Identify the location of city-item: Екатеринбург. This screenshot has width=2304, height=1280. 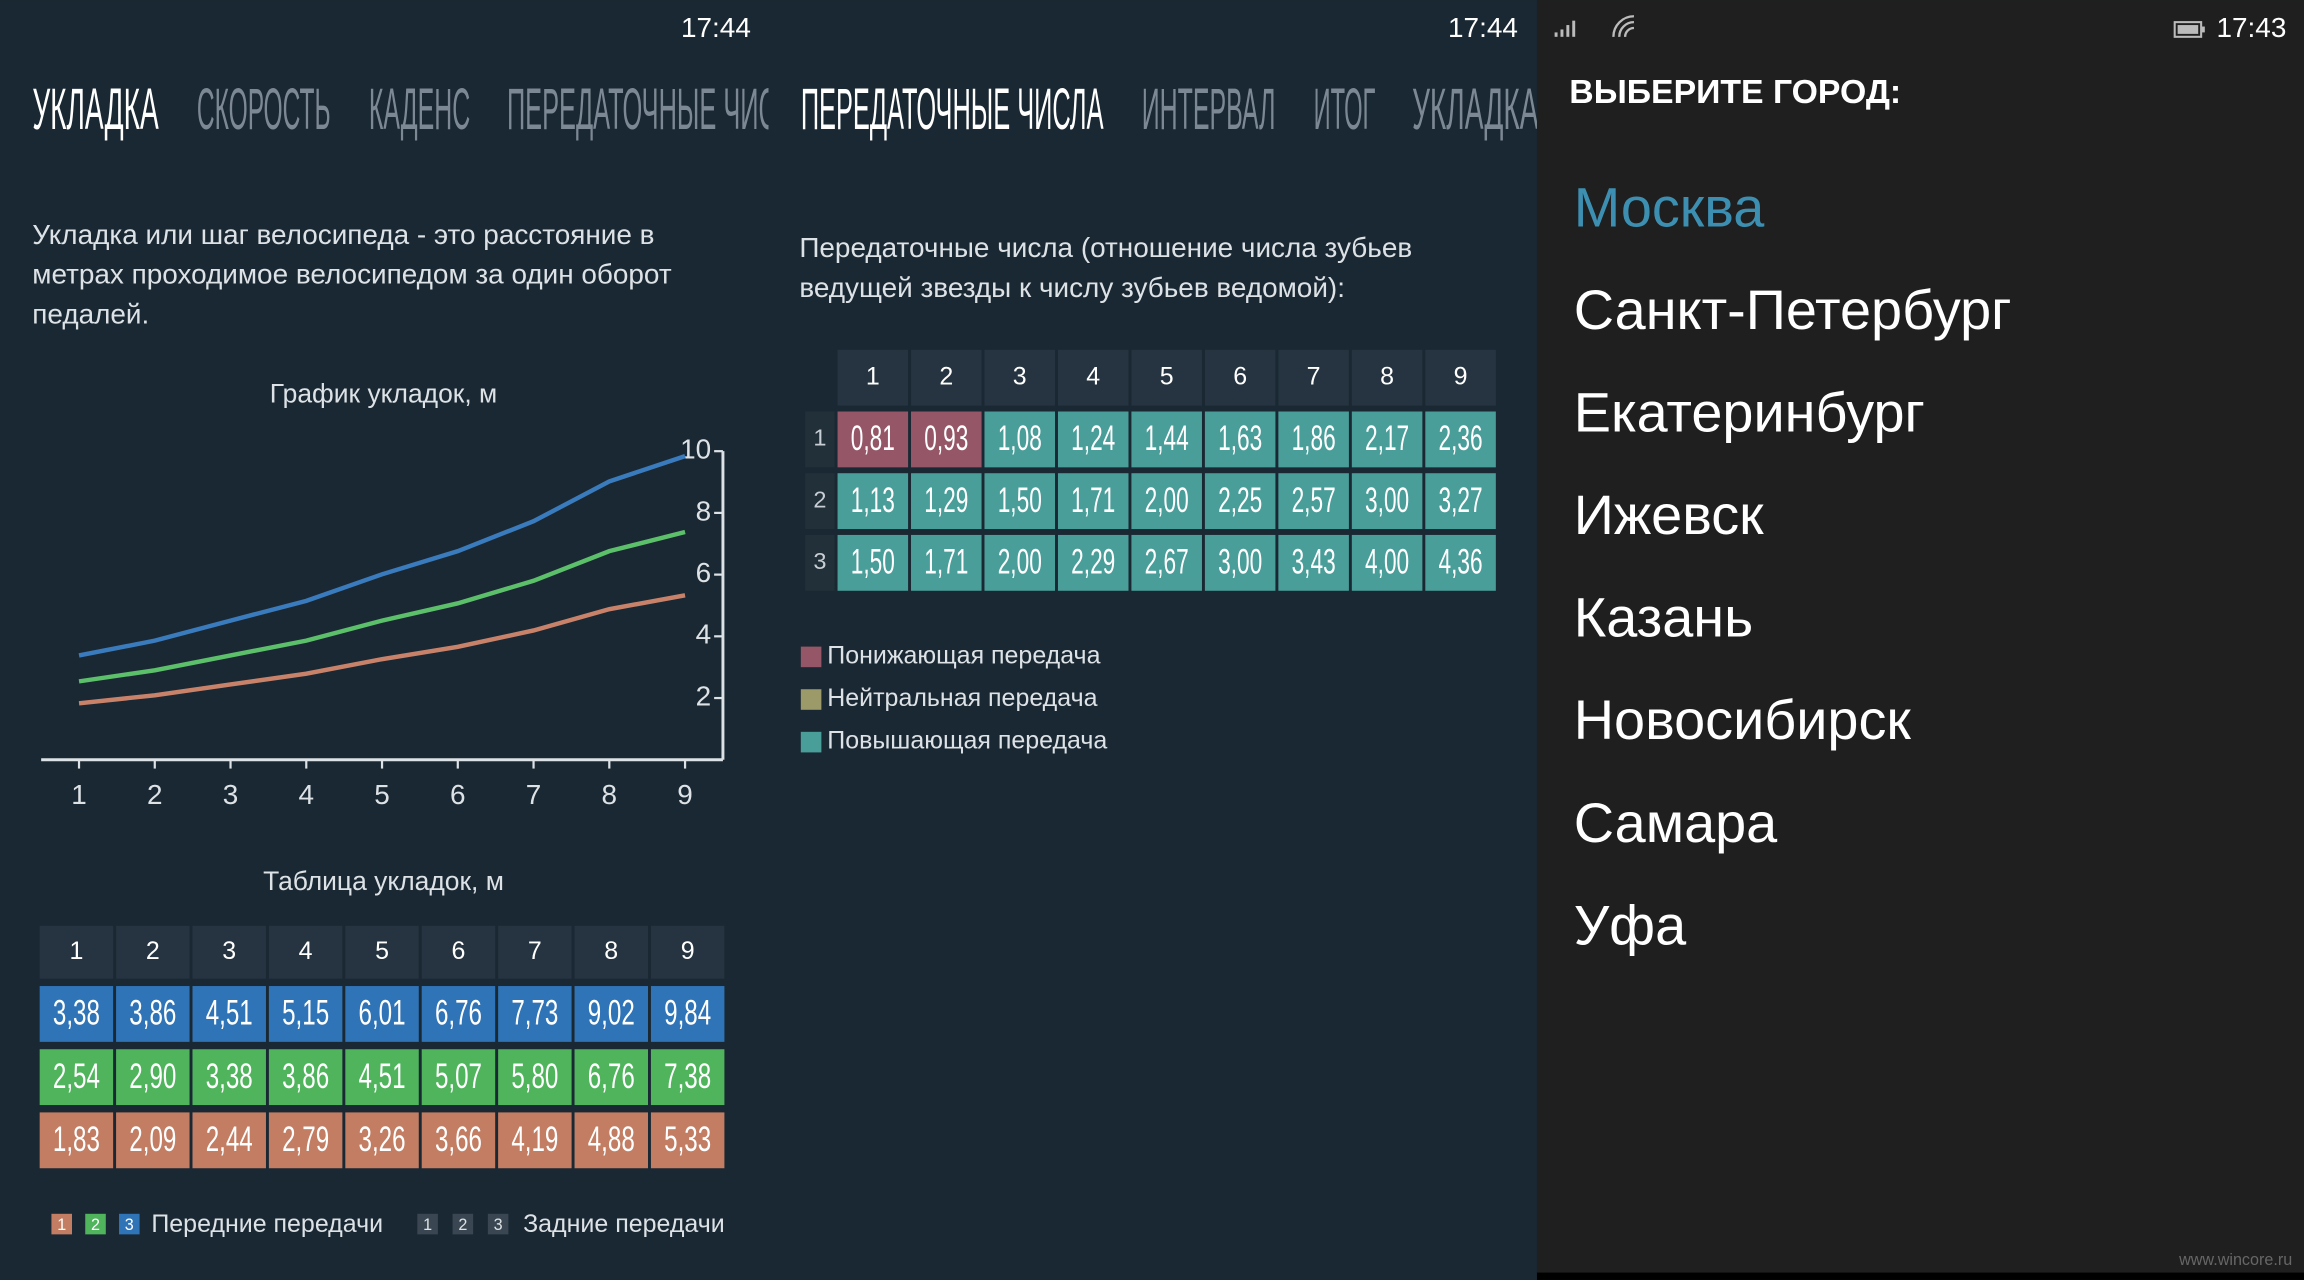
(1749, 412).